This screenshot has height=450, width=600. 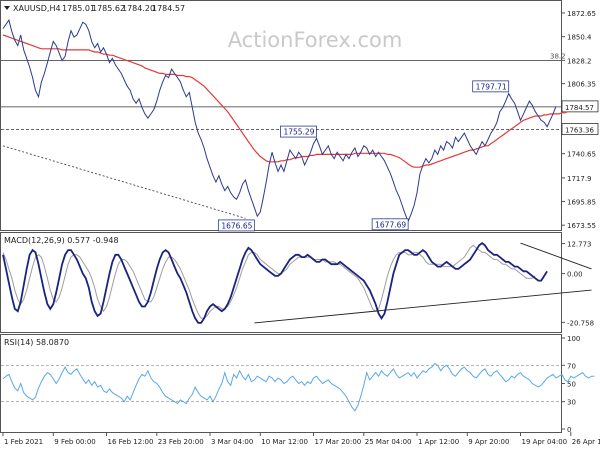 I want to click on rsi-tick-label: 50, so click(x=571, y=385).